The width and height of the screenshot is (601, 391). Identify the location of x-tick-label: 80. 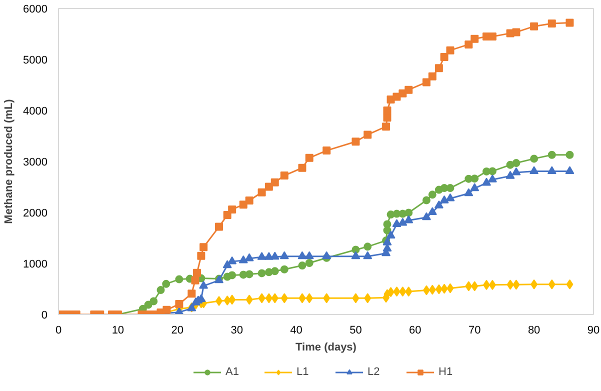
(534, 330).